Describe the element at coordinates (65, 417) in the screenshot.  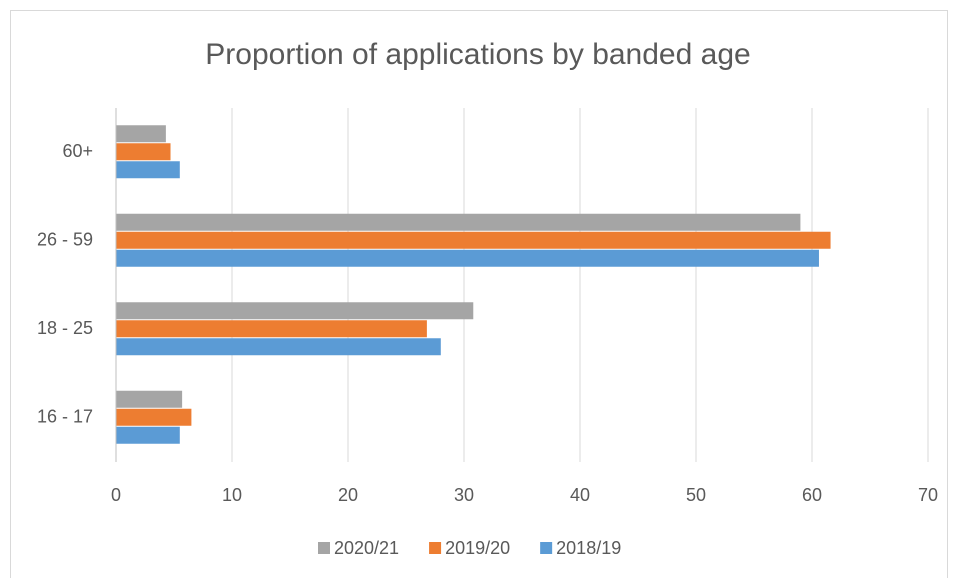
I see `y-tick-label: 16 - 17` at that location.